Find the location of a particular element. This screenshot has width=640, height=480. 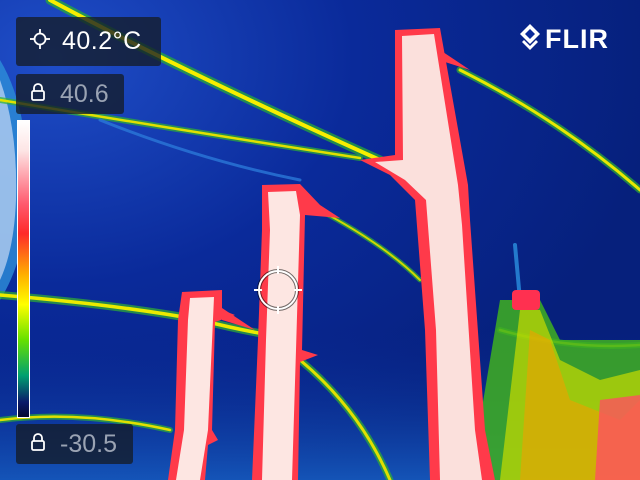

flir-logo: FLIR is located at coordinates (564, 39).